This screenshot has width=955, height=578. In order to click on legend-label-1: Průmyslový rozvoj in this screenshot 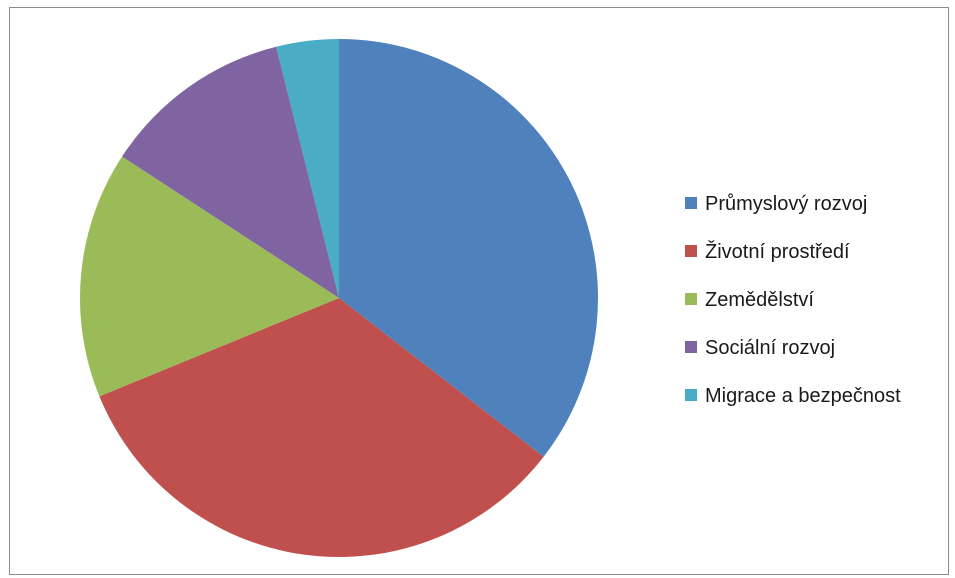, I will do `click(786, 204)`.